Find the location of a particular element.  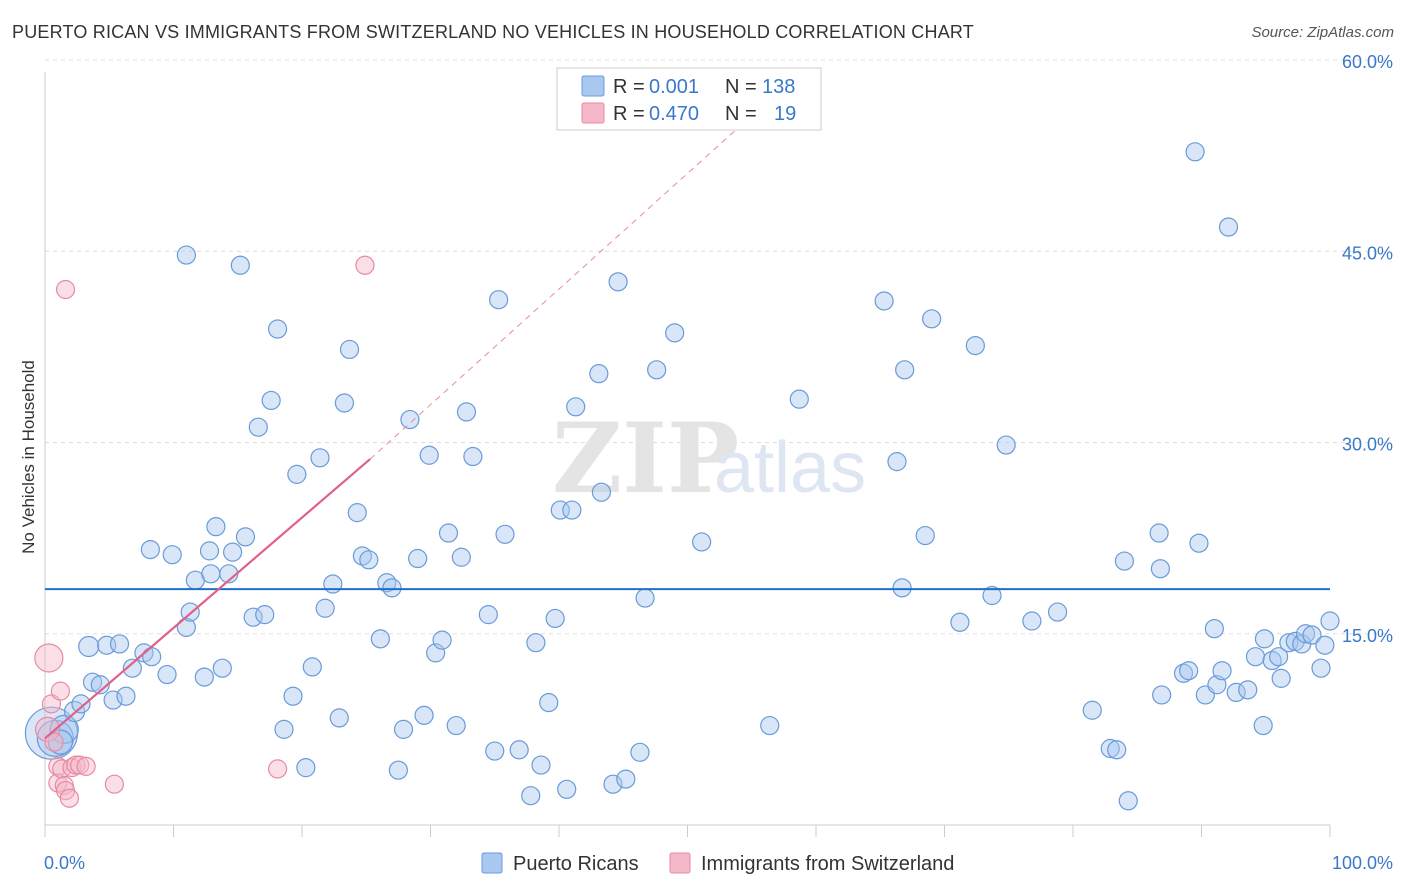

legend-bottom-label-pink: Immigrants from Switzerland is located at coordinates (827, 864).